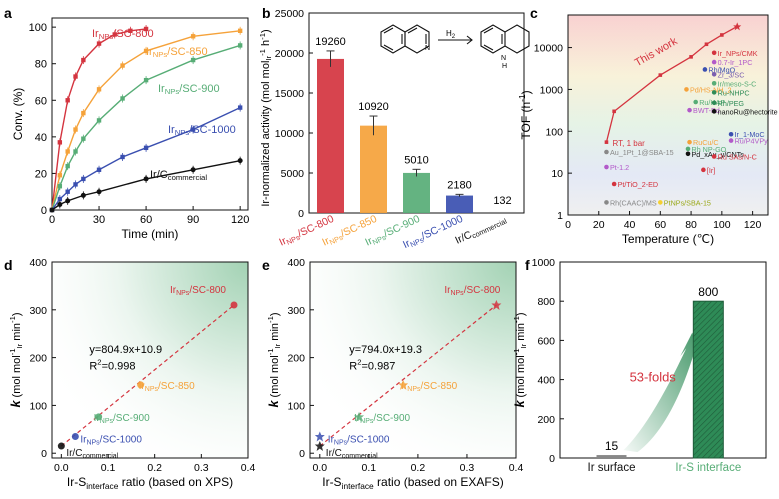 This screenshot has width=779, height=499. What do you see at coordinates (439, 386) in the screenshot?
I see `panel-e-point-label-1-rest: /SC-850` at bounding box center [439, 386].